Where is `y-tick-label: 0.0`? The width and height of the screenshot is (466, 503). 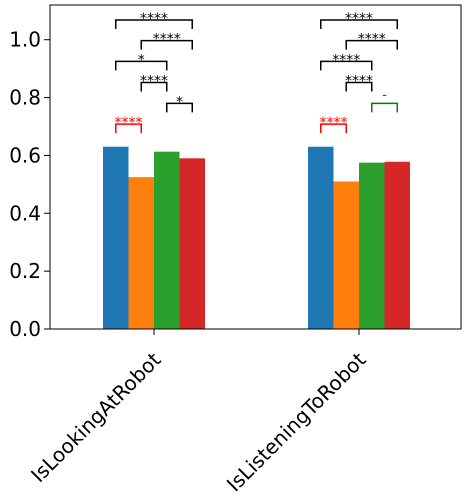
y-tick-label: 0.0 is located at coordinates (25, 329).